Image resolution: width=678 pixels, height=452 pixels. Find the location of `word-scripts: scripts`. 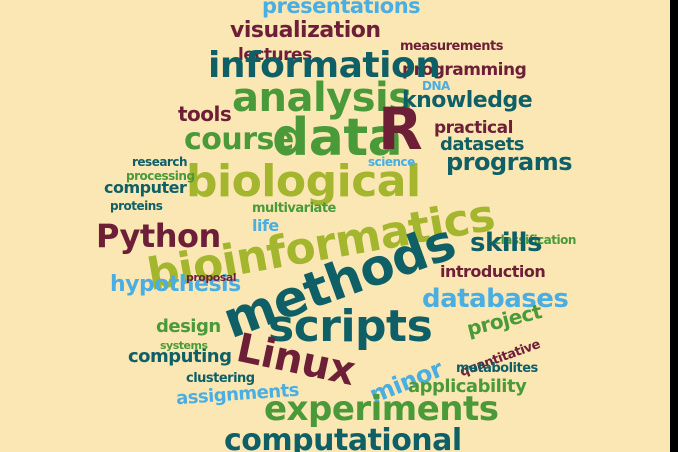

word-scripts: scripts is located at coordinates (350, 326).